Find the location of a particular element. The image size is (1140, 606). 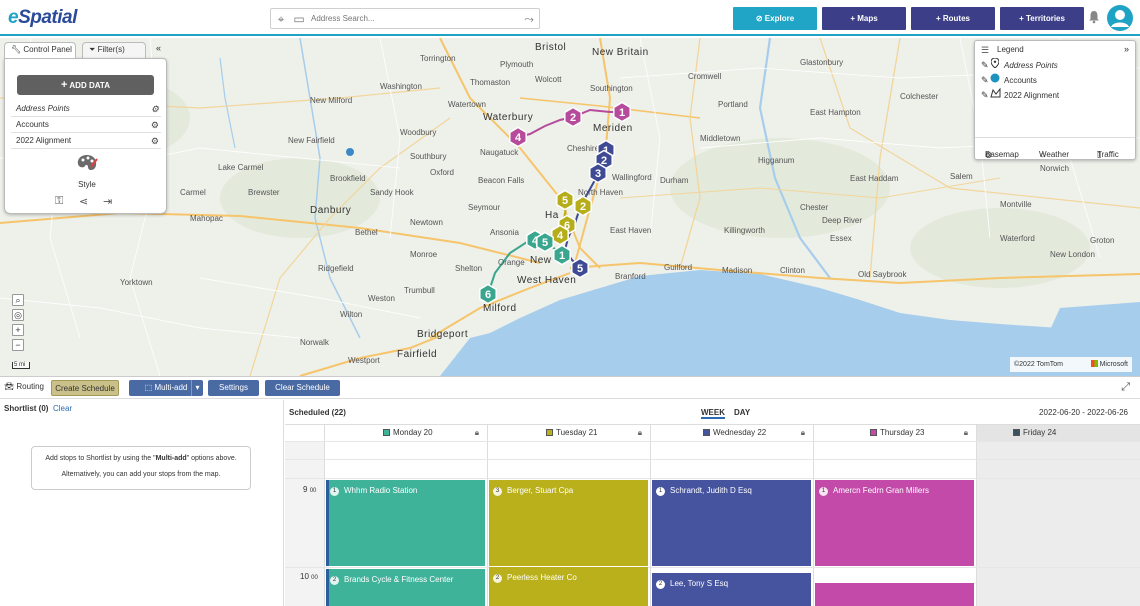

tab-filters: ⏷ Filter(s) is located at coordinates (114, 50).